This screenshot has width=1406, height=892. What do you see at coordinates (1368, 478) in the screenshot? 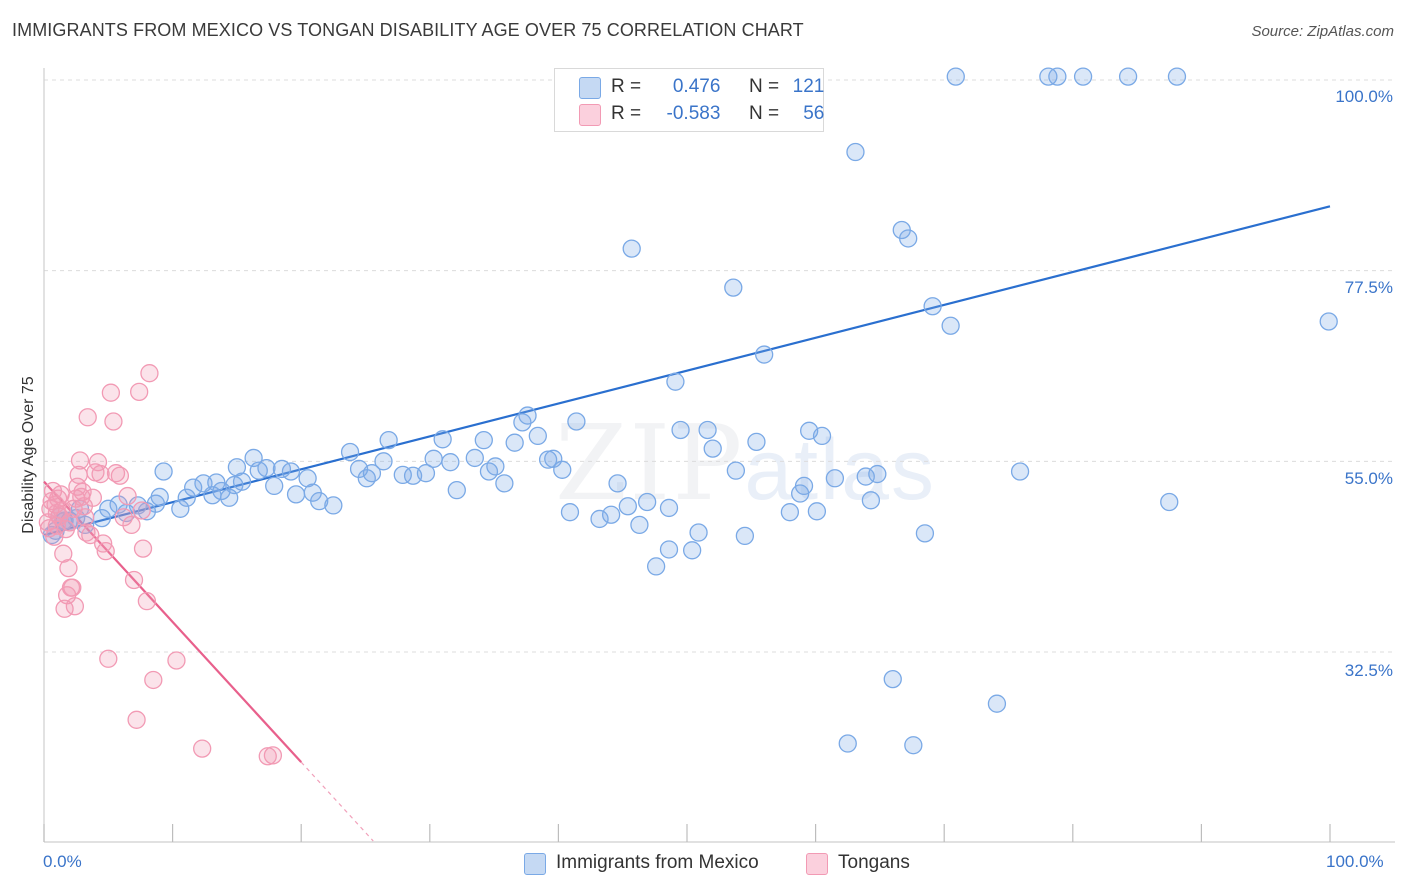
I see `y-tick-55: 55.0%` at bounding box center [1368, 478].